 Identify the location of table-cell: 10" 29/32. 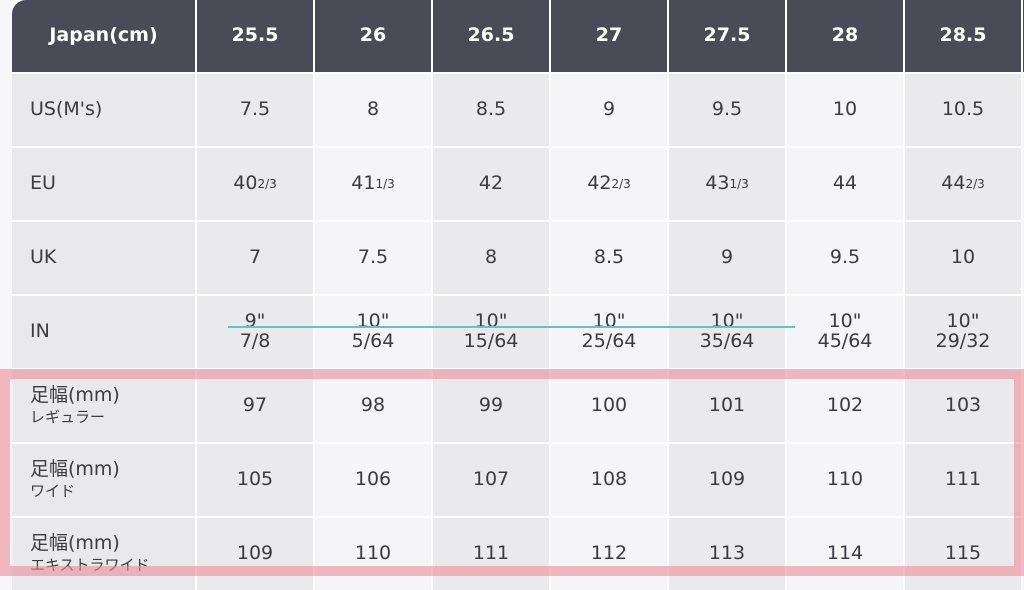
(963, 332).